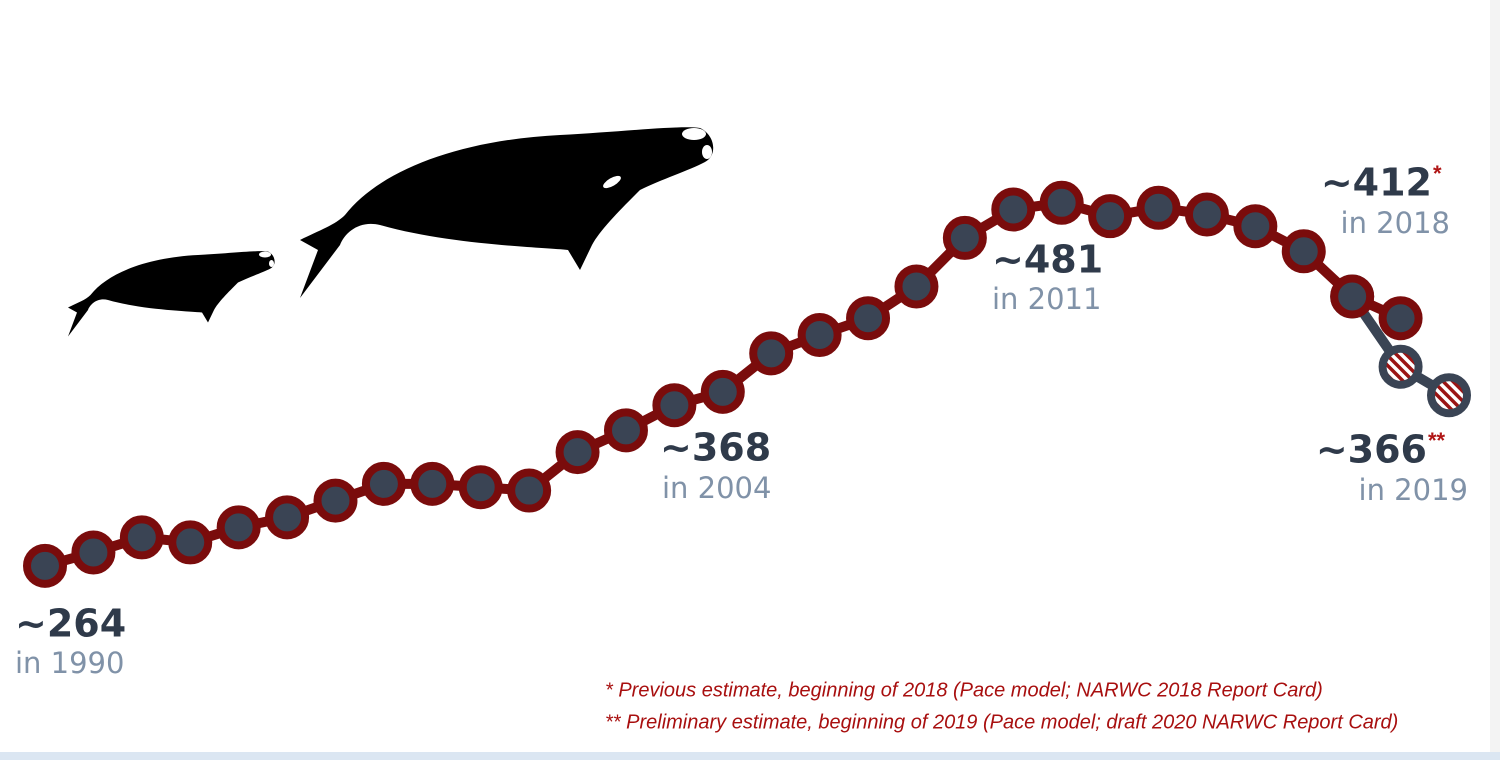 This screenshot has width=1500, height=760. Describe the element at coordinates (716, 488) in the screenshot. I see `annotation-note: in 2004` at that location.